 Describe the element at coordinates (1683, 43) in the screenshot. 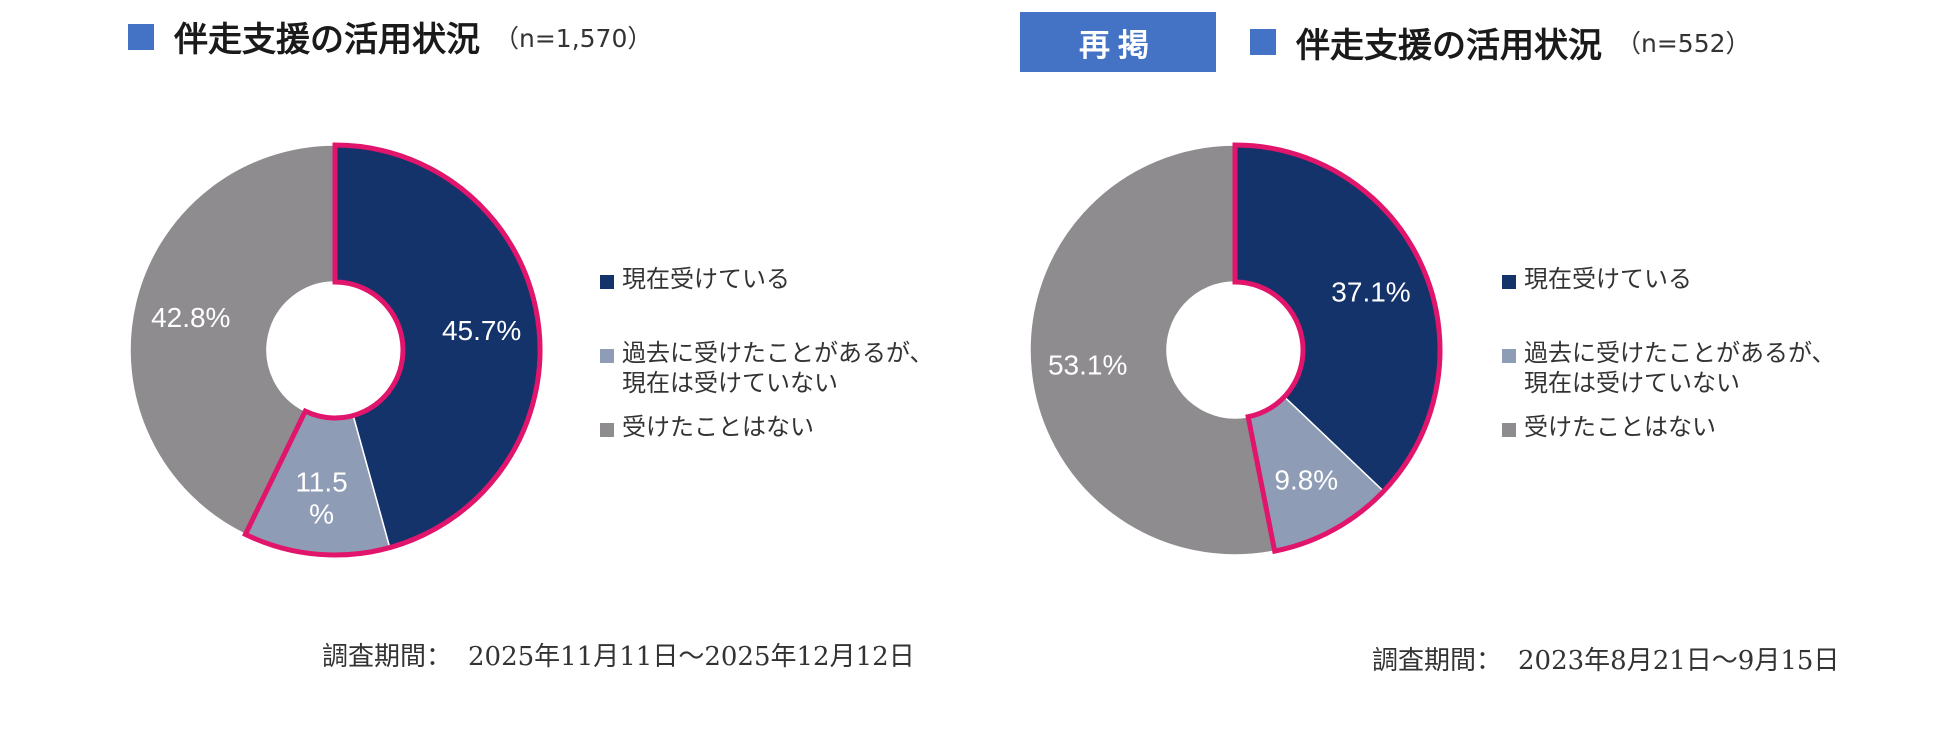

I see `sample-size: （n=552）` at that location.